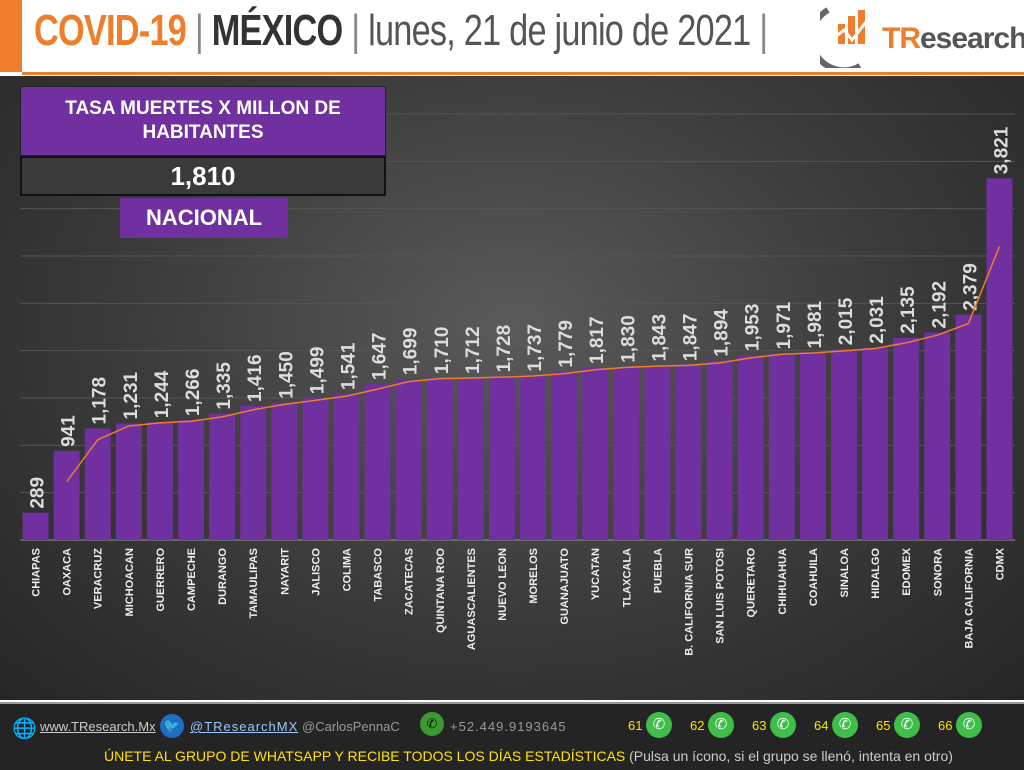 The width and height of the screenshot is (1024, 770). I want to click on category-label: AGUASCALIENTES, so click(472, 599).